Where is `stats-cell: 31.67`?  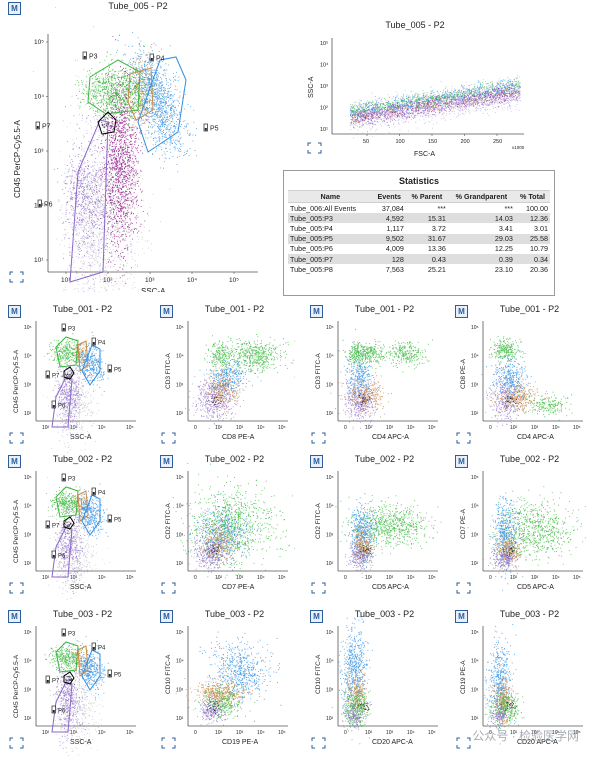
stats-cell: 31.67 is located at coordinates (426, 238).